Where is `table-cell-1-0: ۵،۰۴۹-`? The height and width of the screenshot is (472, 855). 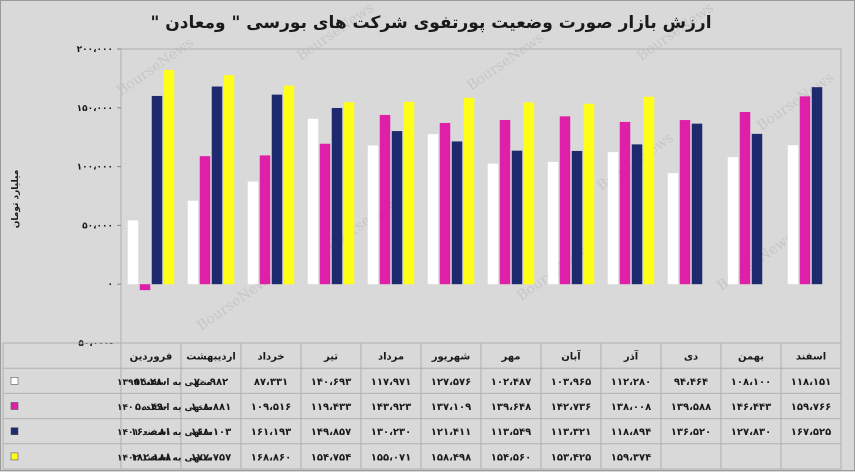
table-cell-1-0: ۵،۰۴۹- is located at coordinates (151, 407).